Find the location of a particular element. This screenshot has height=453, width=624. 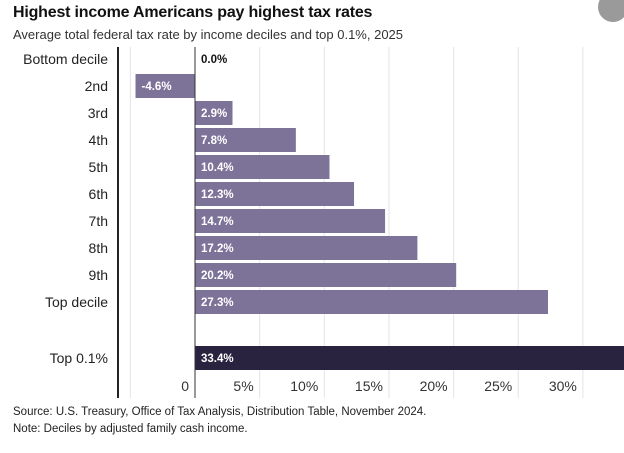

data-label: 2.9% is located at coordinates (214, 114).